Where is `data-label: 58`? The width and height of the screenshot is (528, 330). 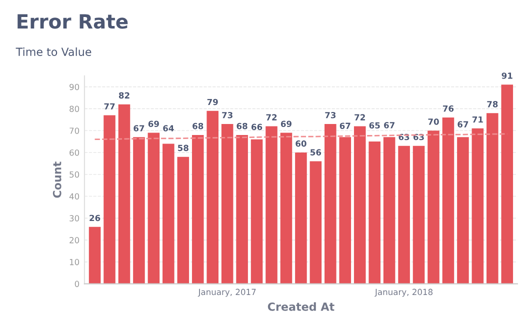 data-label: 58 is located at coordinates (183, 148).